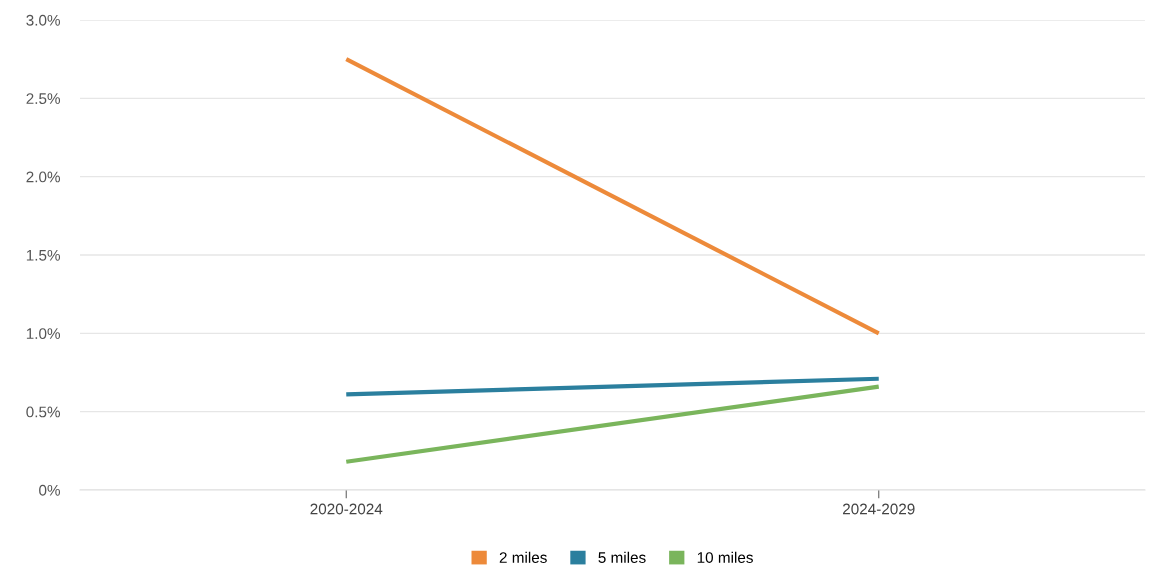  What do you see at coordinates (725, 557) in the screenshot?
I see `legend-label: 10 miles` at bounding box center [725, 557].